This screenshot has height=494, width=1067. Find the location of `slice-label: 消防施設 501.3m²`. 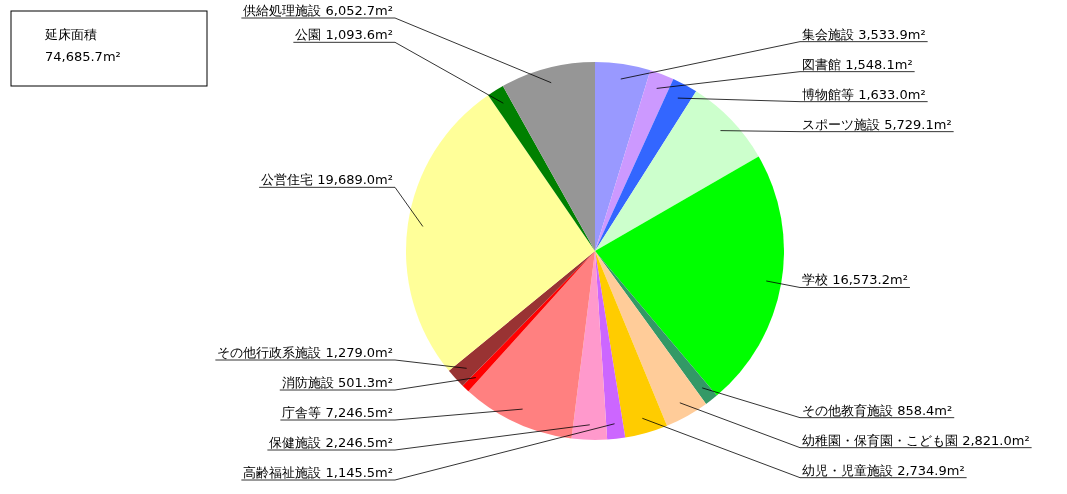

slice-label: 消防施設 501.3m² is located at coordinates (337, 382).